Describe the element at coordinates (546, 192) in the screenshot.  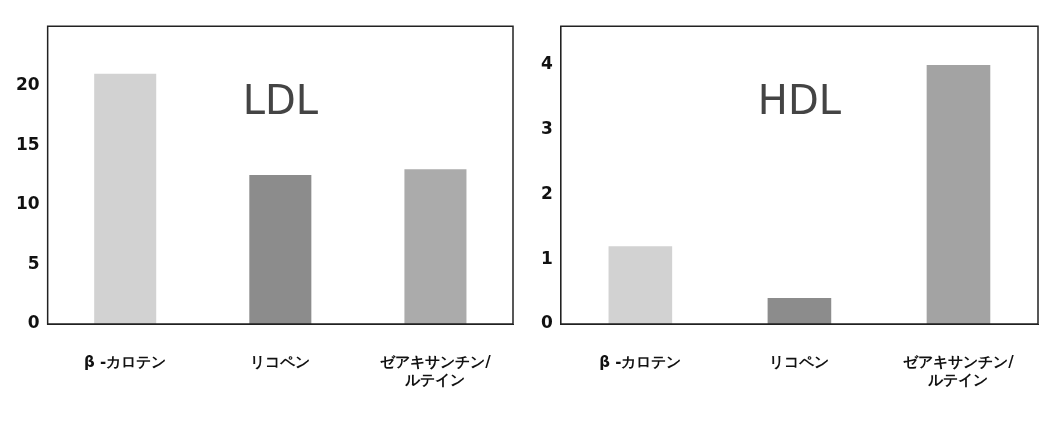
I see `y-tick-label: 2` at that location.